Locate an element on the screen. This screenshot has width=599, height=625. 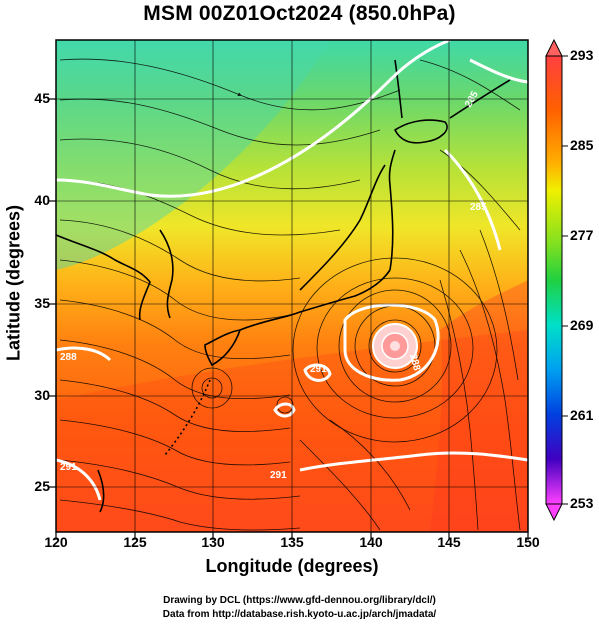
x-tick-label: 135 is located at coordinates (292, 542).